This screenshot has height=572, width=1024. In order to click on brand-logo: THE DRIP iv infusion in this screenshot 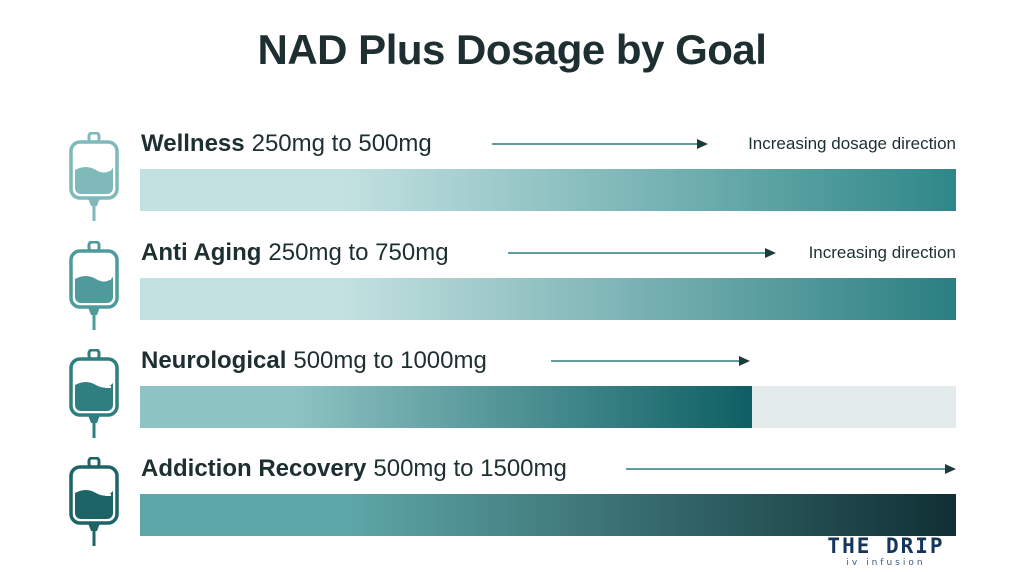, I will do `click(886, 551)`.